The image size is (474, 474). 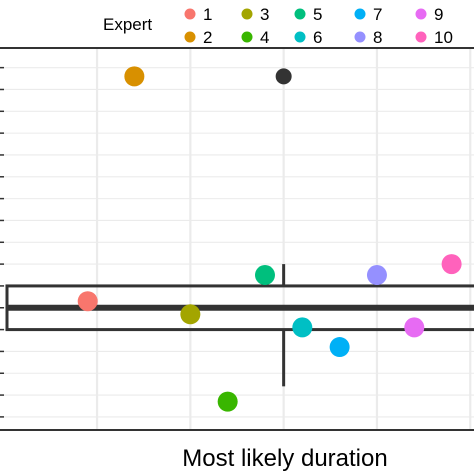 I want to click on legend-label-7: 7, so click(x=377, y=14).